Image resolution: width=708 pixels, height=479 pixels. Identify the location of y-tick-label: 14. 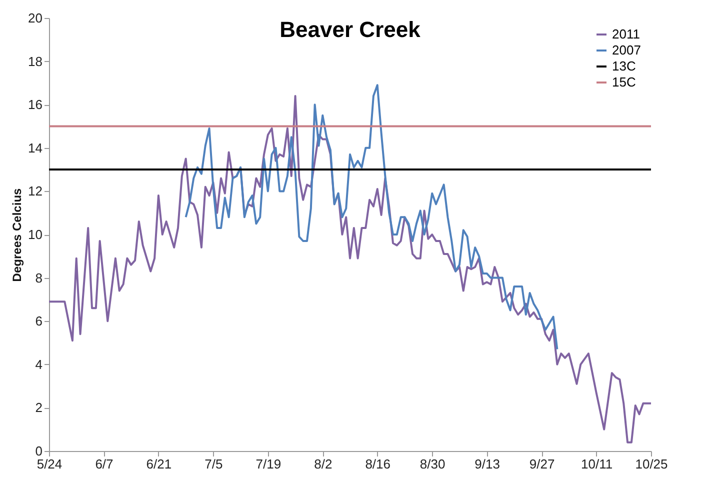
(35, 148).